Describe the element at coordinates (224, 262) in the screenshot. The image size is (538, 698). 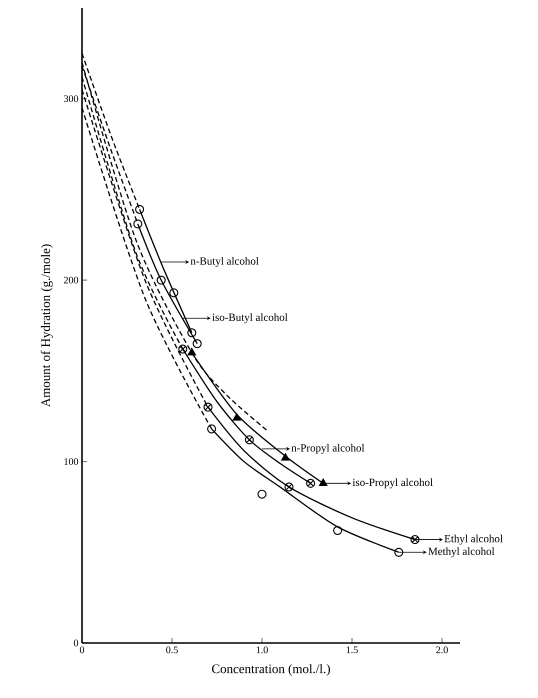
I see `annotation: n-Butyl alcohol` at that location.